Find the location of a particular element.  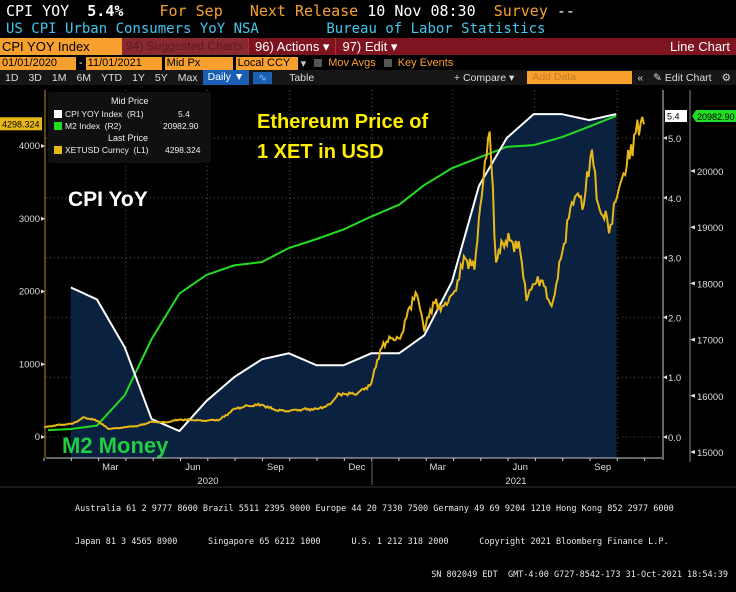

legend-eth-value: 4298.324 is located at coordinates (183, 150).